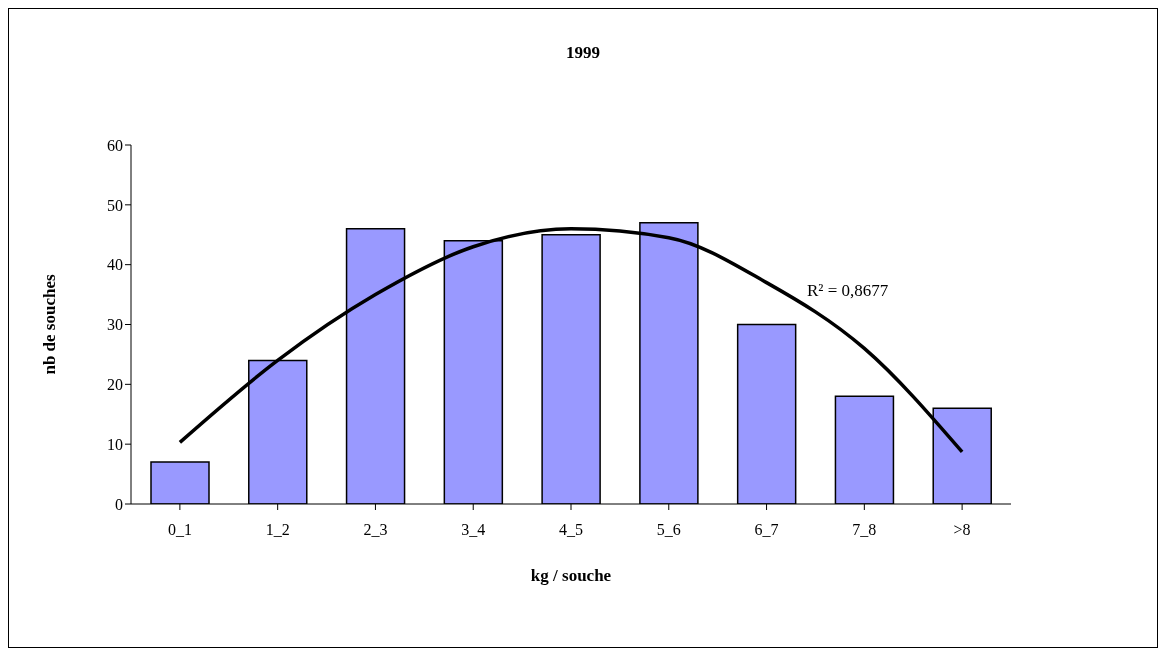  Describe the element at coordinates (277, 530) in the screenshot. I see `x-tick-label: 1_2` at that location.